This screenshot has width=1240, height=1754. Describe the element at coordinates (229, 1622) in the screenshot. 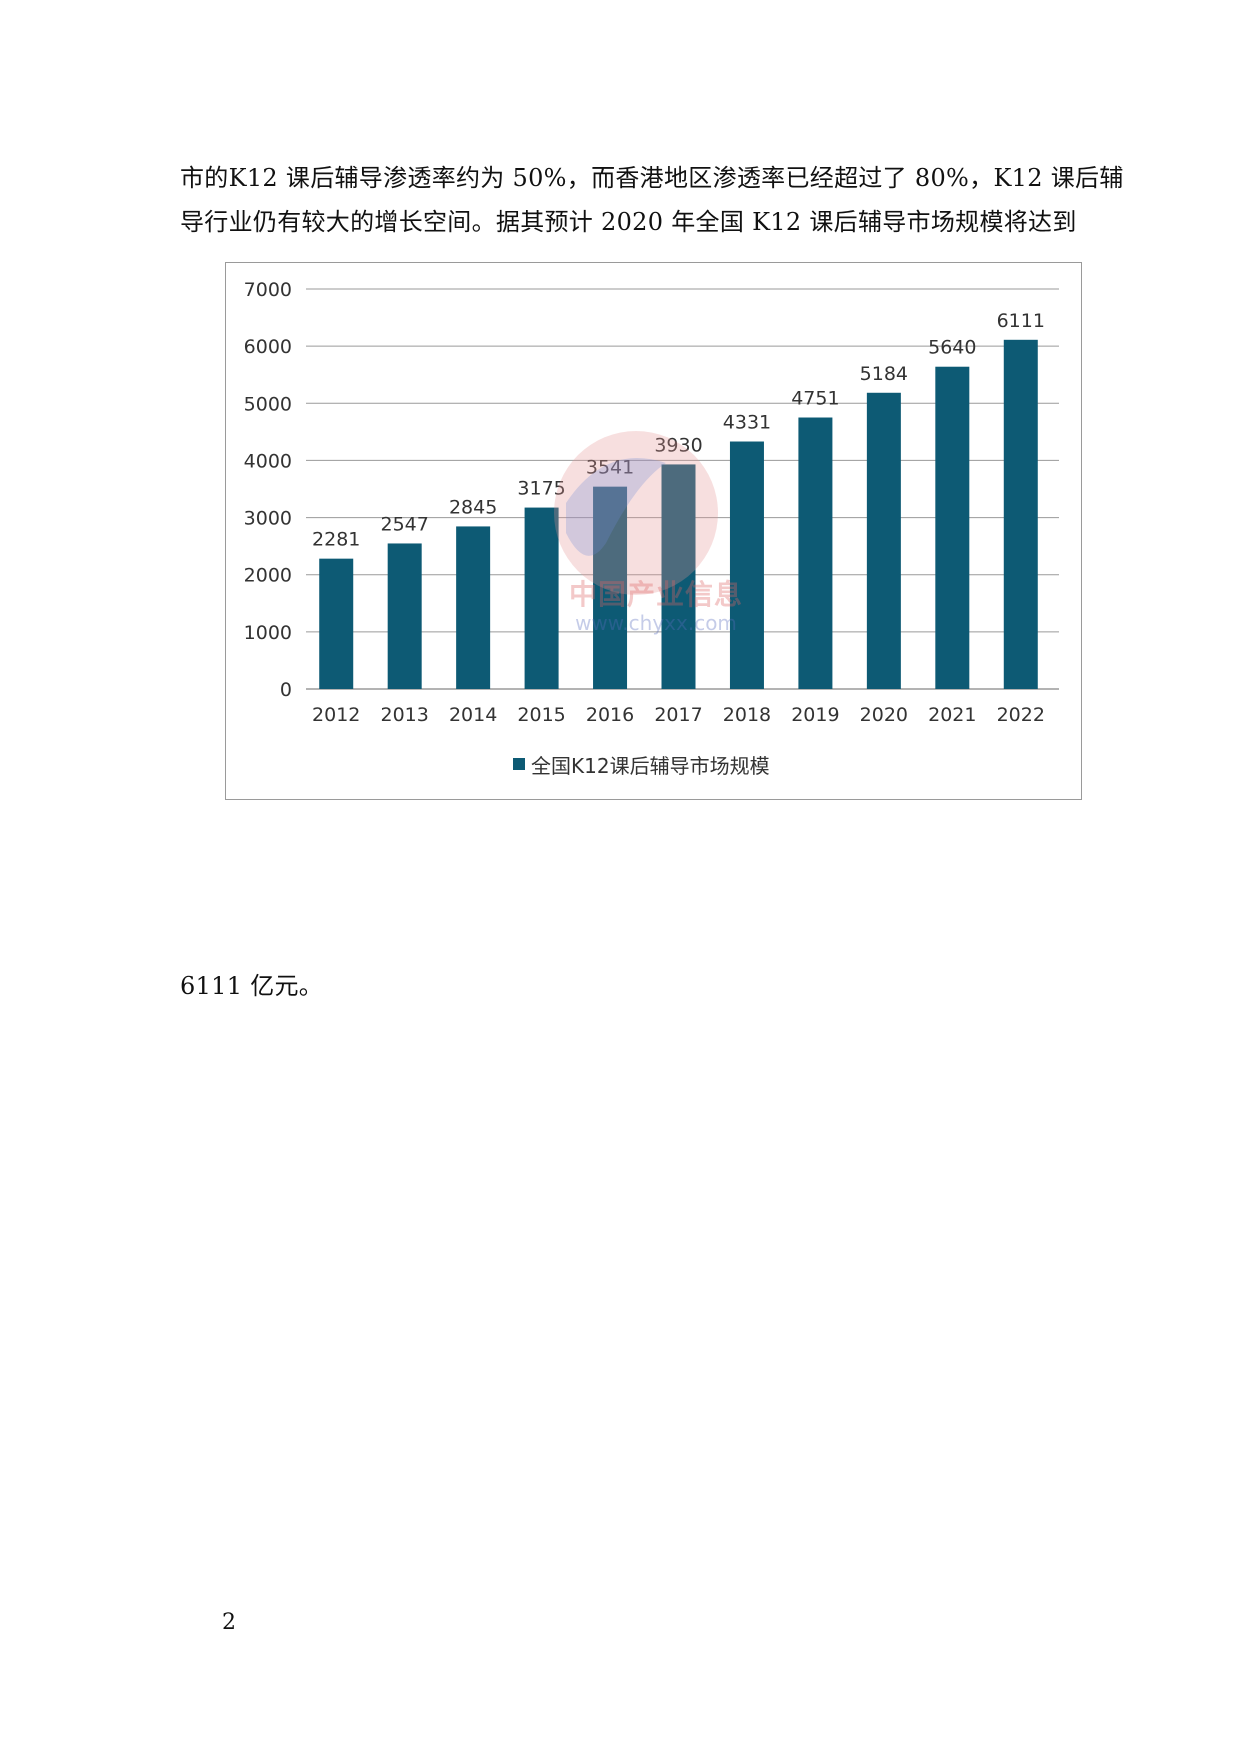

I see `page-number: 2` at that location.